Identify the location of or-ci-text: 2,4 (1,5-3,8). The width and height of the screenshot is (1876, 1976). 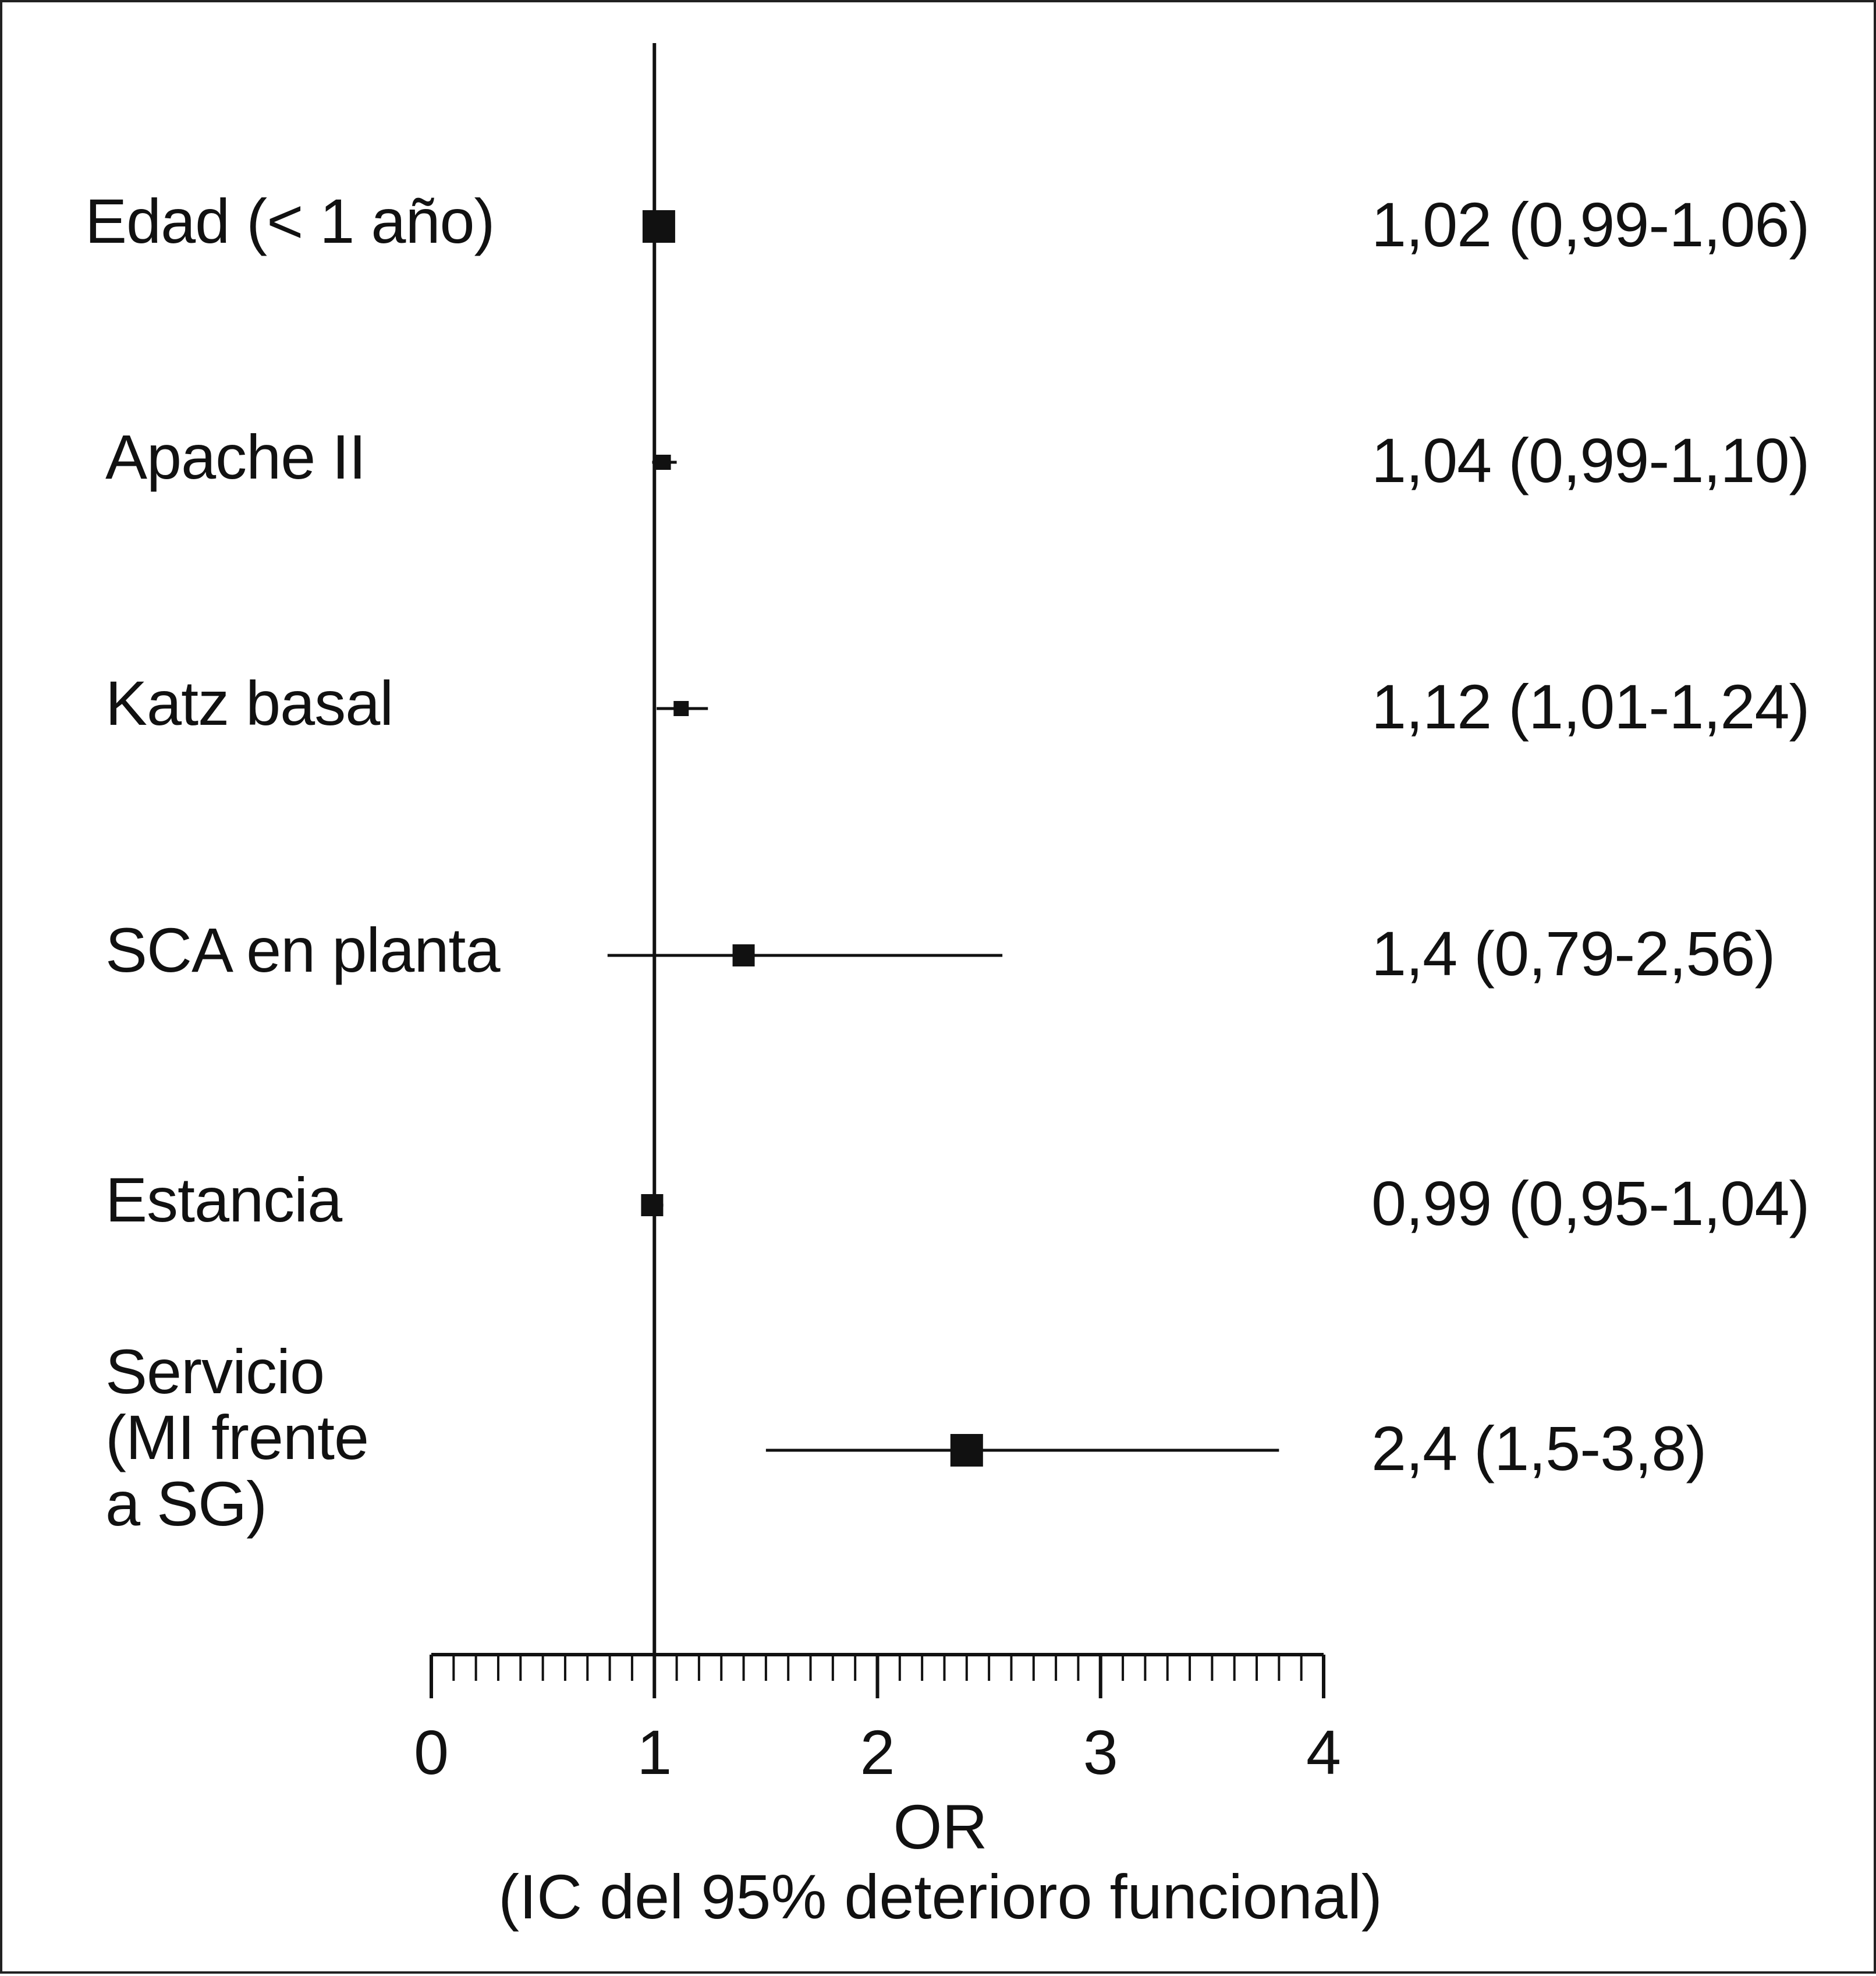
(1539, 1448).